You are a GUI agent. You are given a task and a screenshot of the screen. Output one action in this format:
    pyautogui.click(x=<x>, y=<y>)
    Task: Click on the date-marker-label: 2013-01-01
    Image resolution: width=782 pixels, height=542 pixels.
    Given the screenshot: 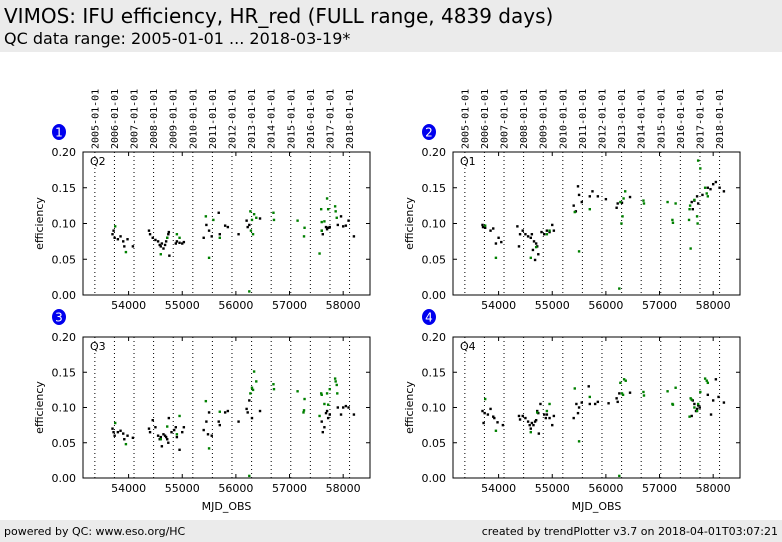 What is the action you would take?
    pyautogui.click(x=252, y=119)
    